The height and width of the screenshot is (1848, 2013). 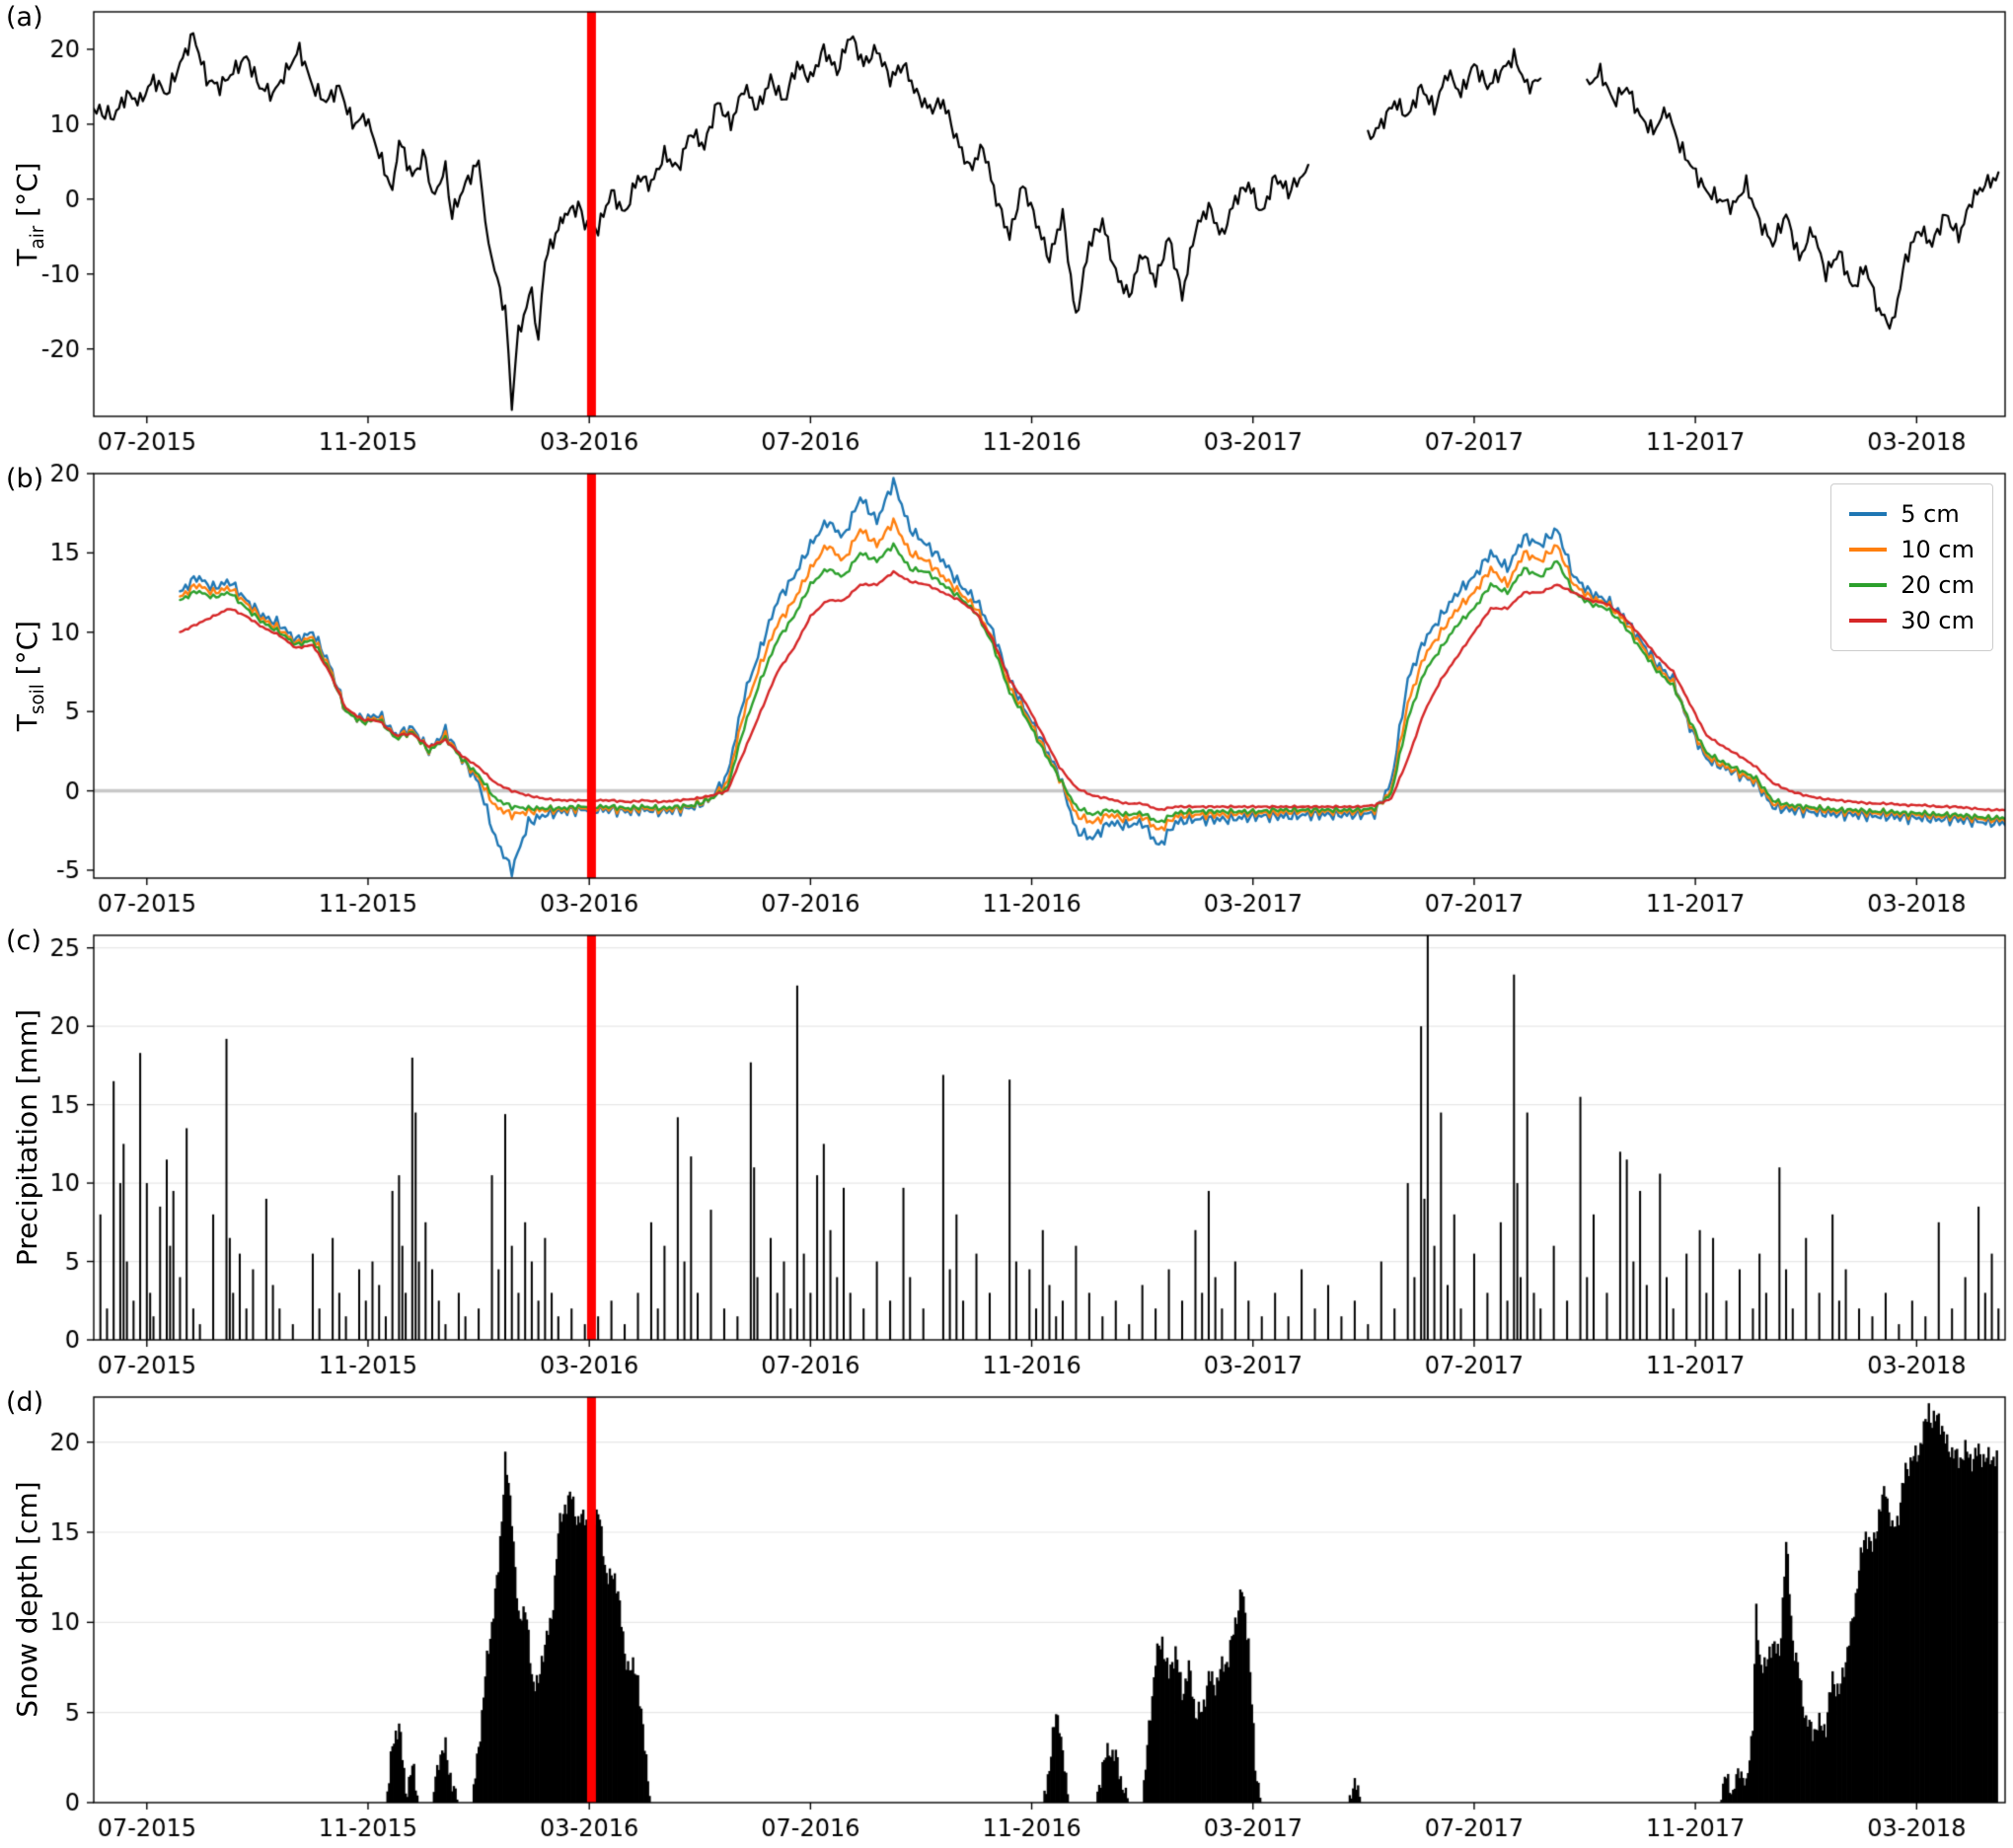 I want to click on legend-label: 10 cm, so click(x=1938, y=549).